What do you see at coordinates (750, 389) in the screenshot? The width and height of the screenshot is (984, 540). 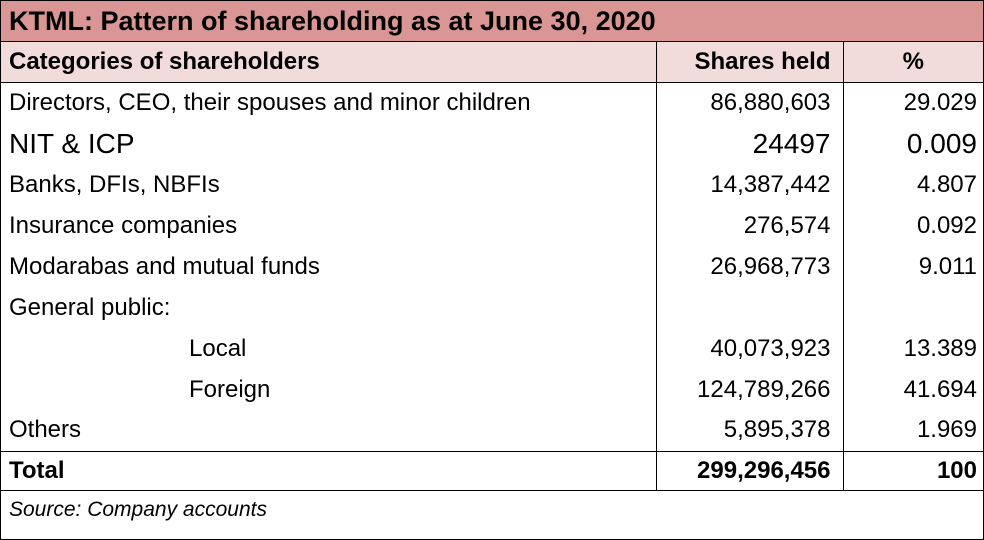 I see `row-shares: 124,789,266` at bounding box center [750, 389].